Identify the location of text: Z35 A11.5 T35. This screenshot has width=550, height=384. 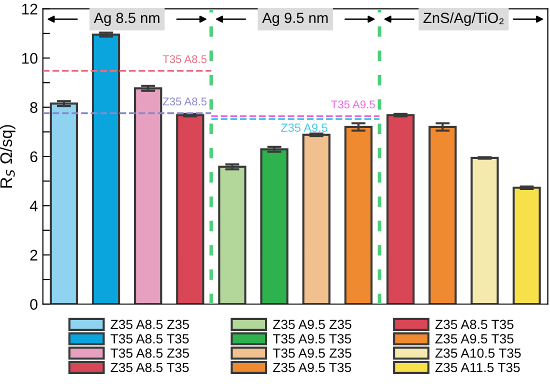
(477, 367).